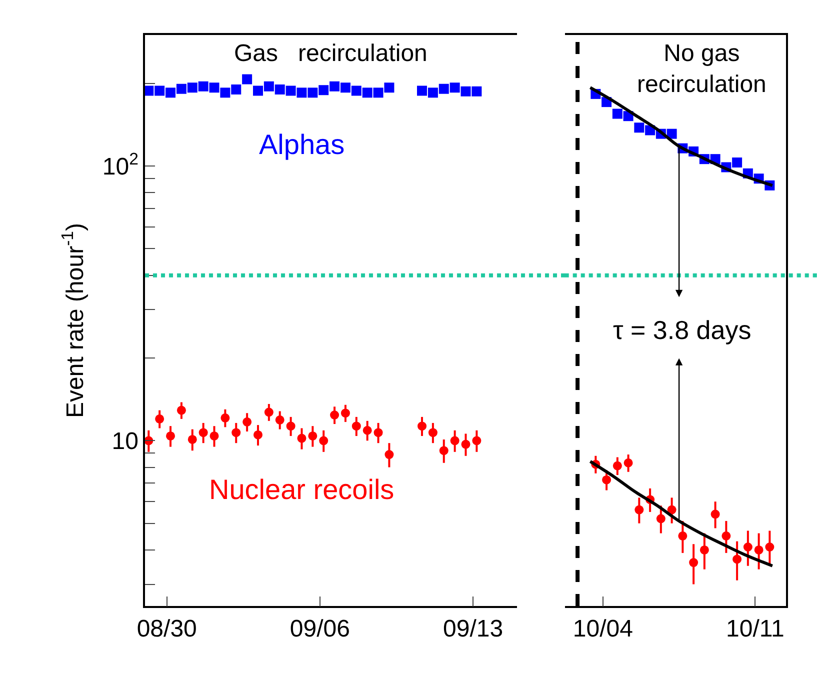  What do you see at coordinates (701, 69) in the screenshot?
I see `annotation: No gas recirculation` at bounding box center [701, 69].